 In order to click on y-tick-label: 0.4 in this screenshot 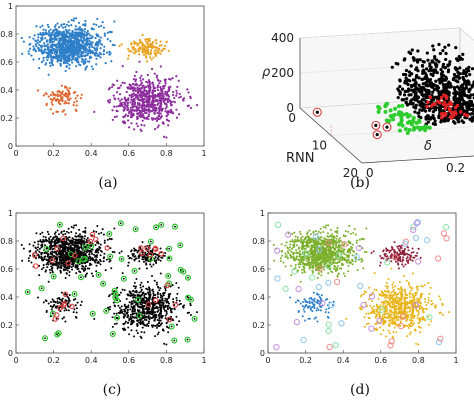, I will do `click(6, 90)`.